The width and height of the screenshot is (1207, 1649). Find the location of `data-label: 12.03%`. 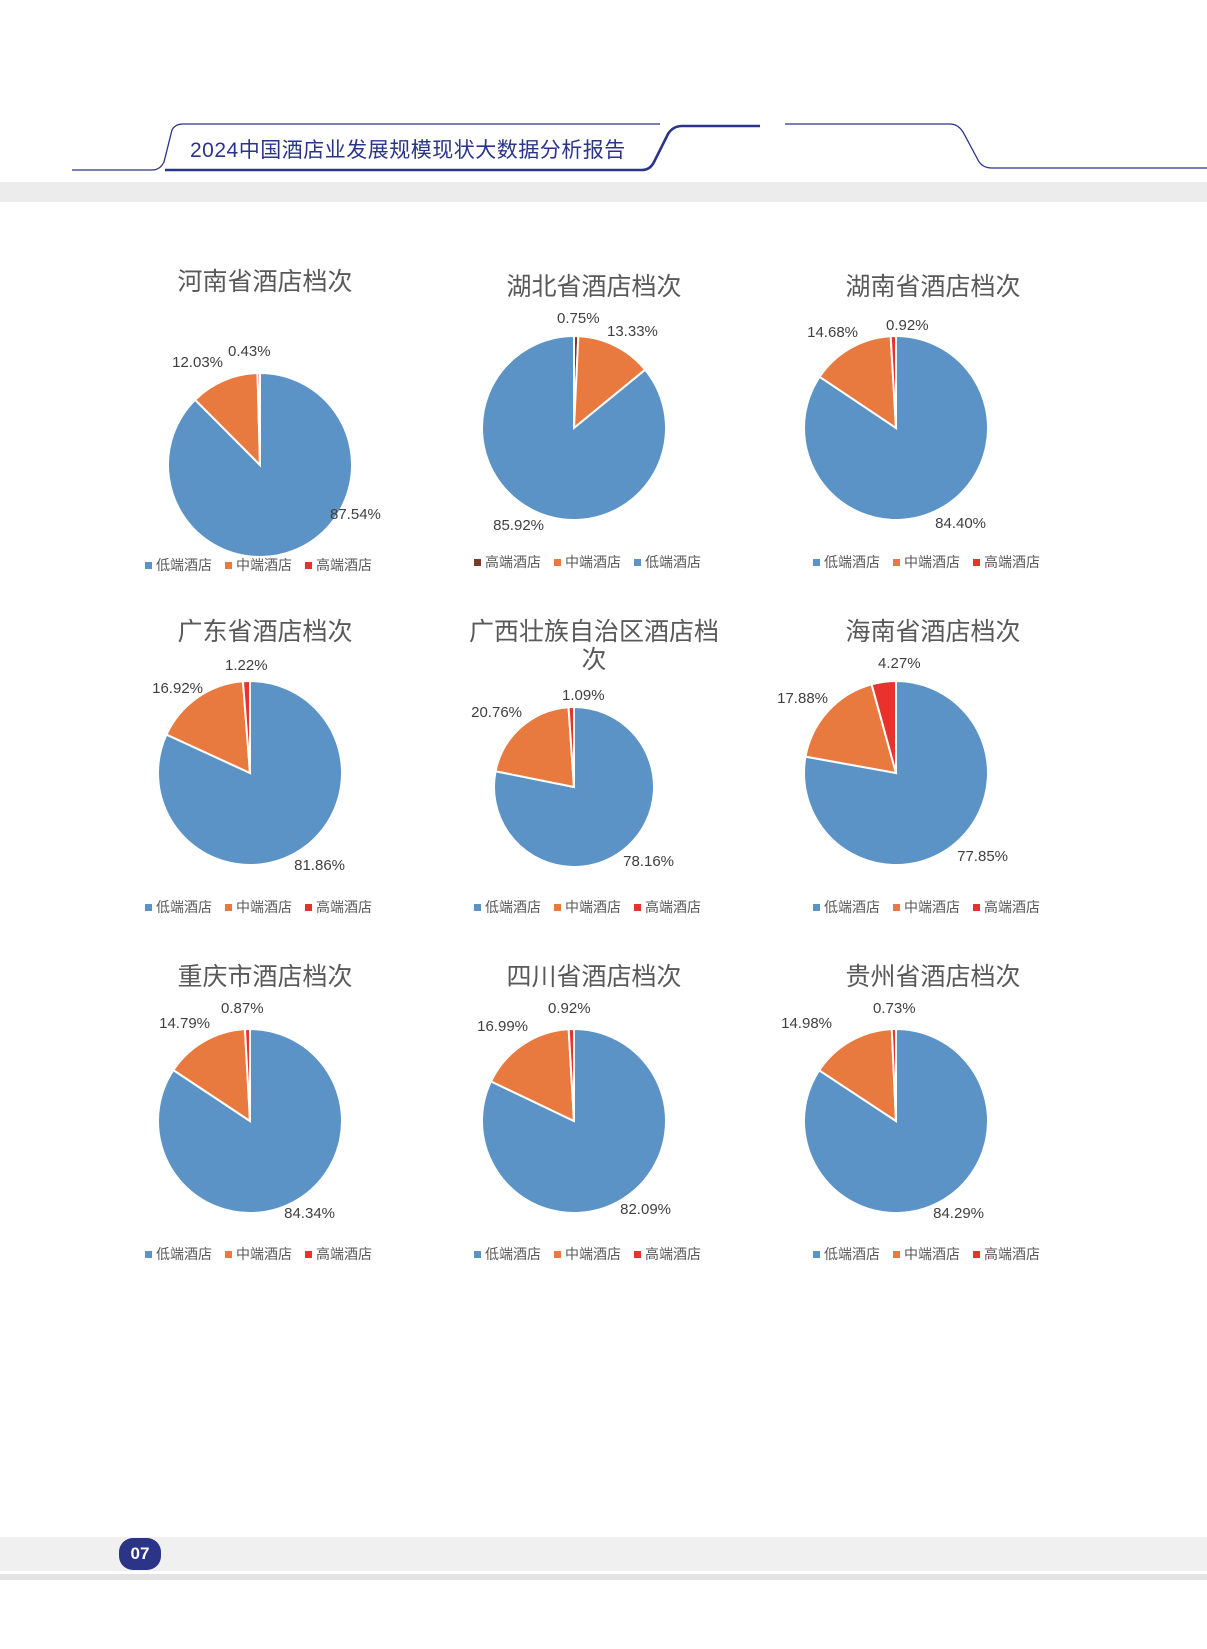

data-label: 12.03% is located at coordinates (197, 362).